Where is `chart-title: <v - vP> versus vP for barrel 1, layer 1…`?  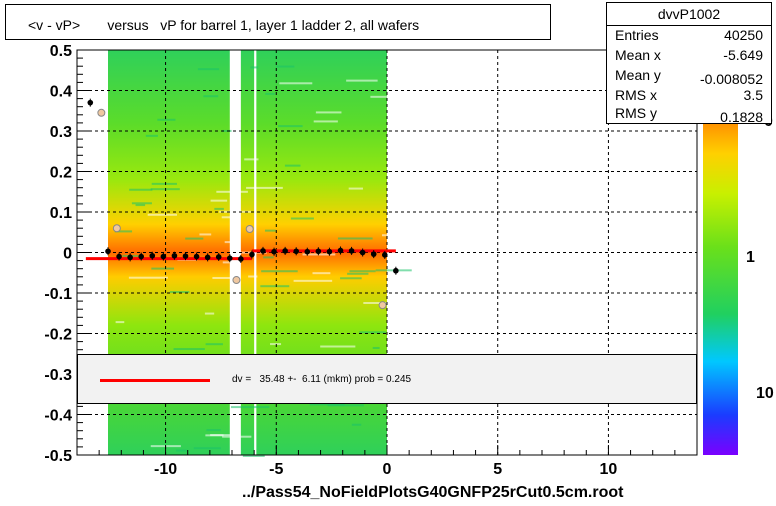
chart-title: <v - vP> versus vP for barrel 1, layer 1… is located at coordinates (224, 25).